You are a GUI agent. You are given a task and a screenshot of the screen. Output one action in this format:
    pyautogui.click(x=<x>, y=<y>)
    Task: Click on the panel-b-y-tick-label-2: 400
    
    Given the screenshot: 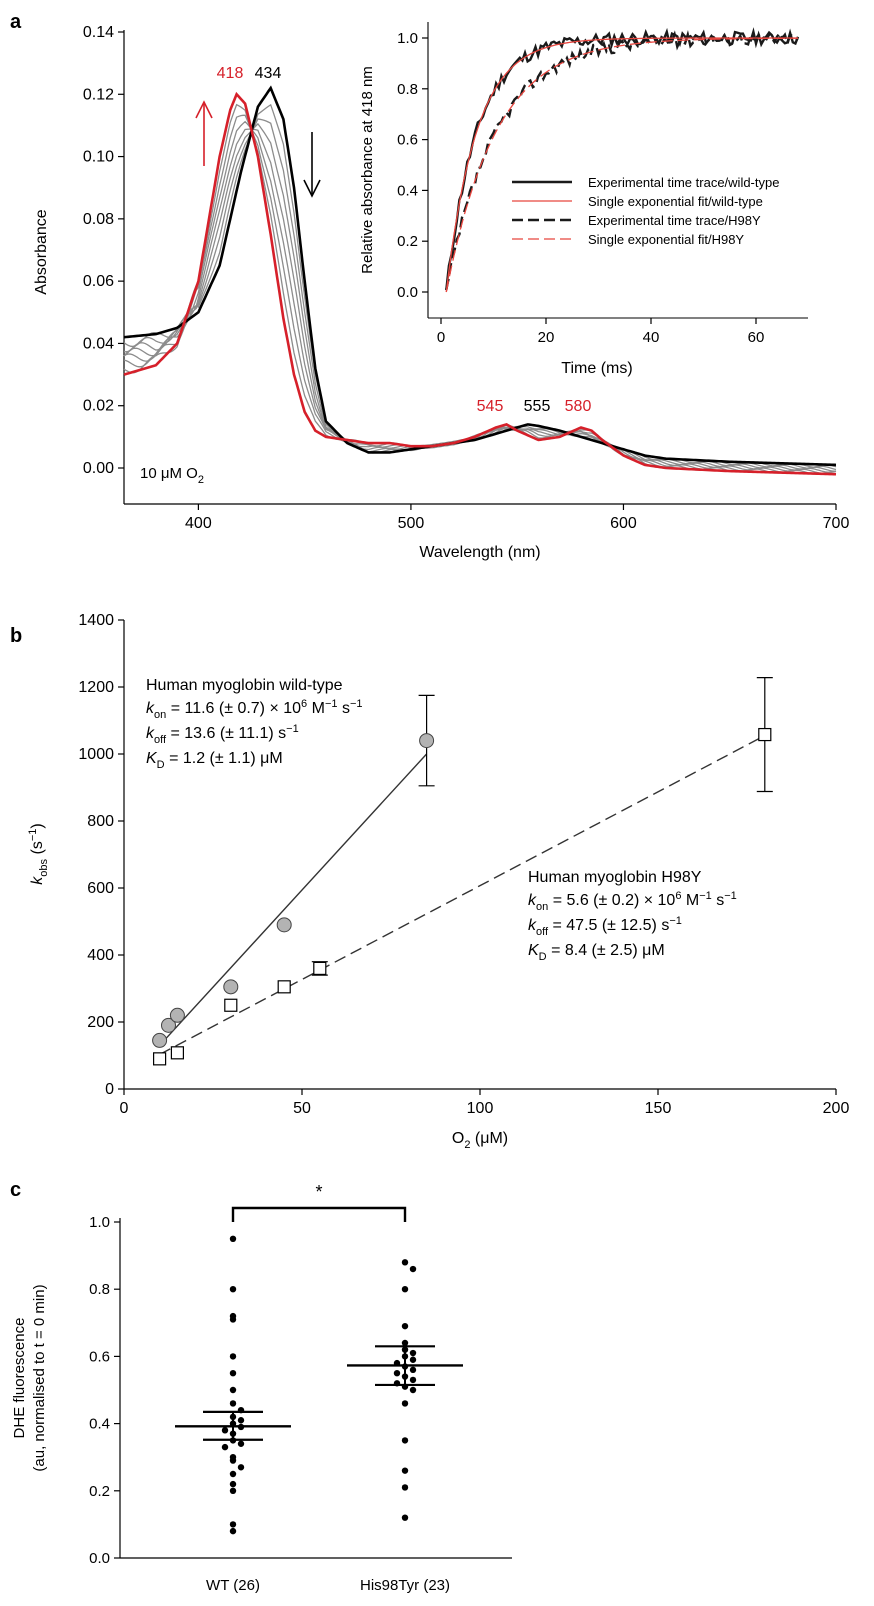 What is the action you would take?
    pyautogui.click(x=100, y=955)
    